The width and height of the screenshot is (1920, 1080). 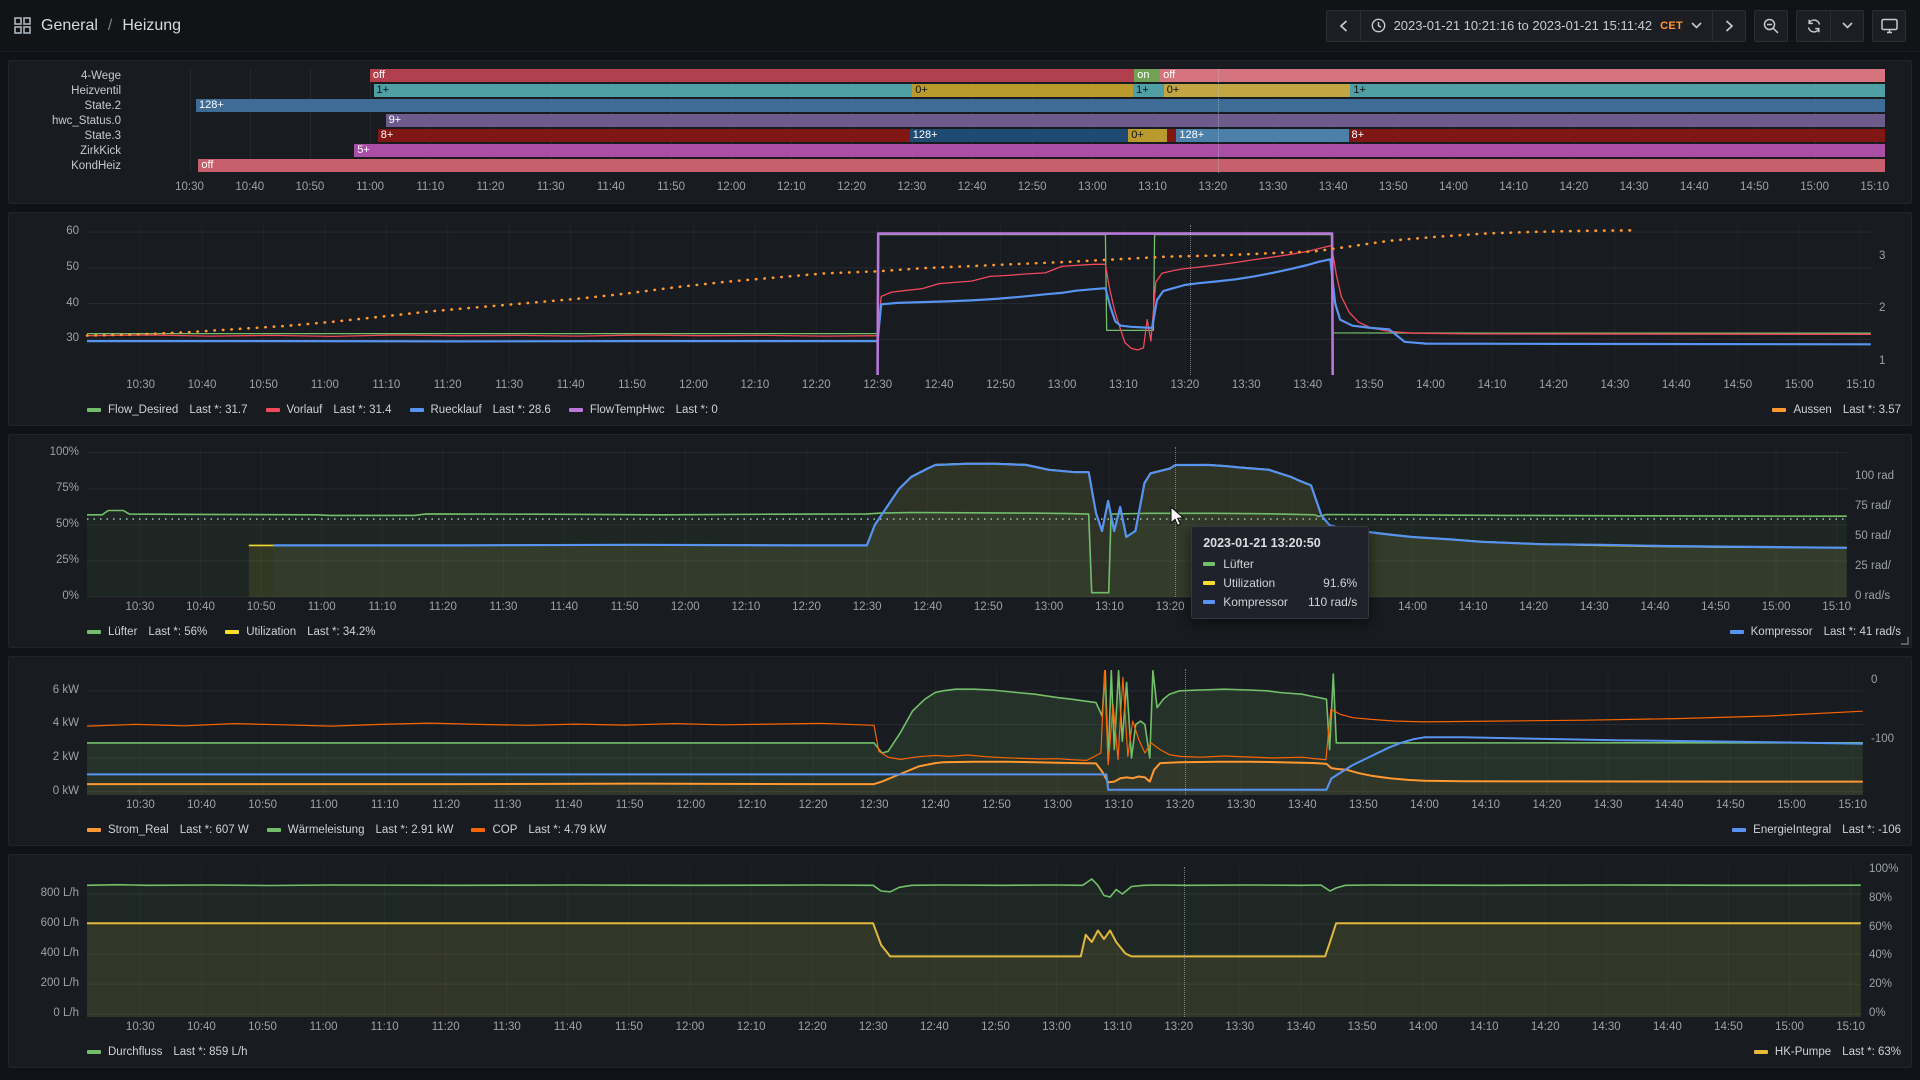 I want to click on timeline-row-label: State.3, so click(x=102, y=136).